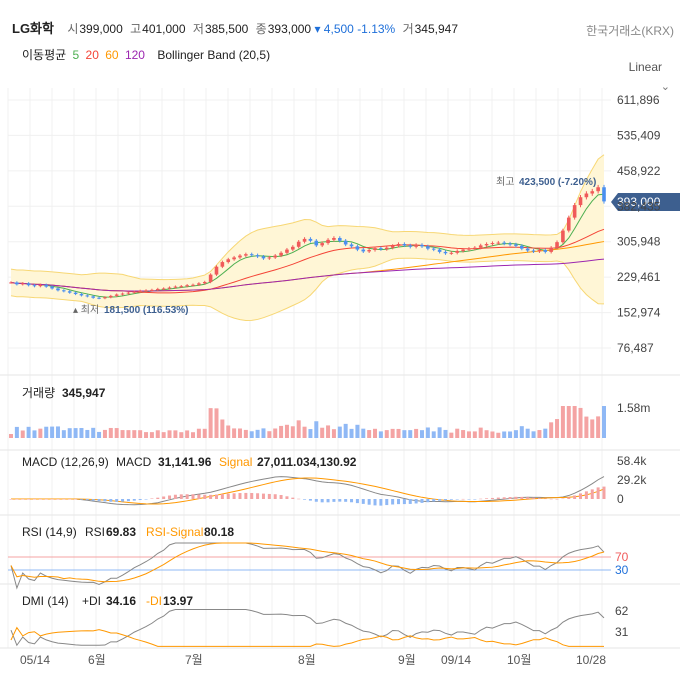 The width and height of the screenshot is (680, 697). What do you see at coordinates (97, 660) in the screenshot?
I see `time-tick-label: 6월` at bounding box center [97, 660].